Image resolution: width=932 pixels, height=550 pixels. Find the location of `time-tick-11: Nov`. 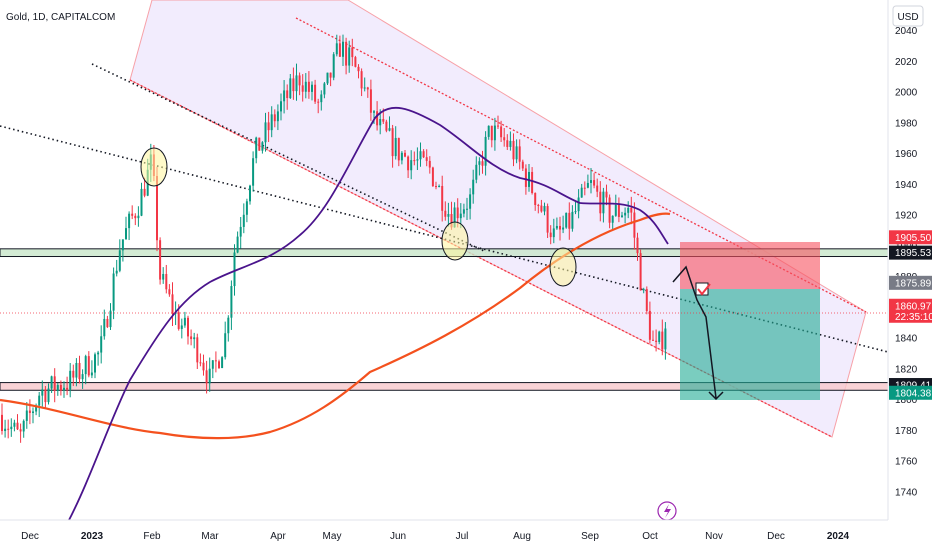

time-tick-11: Nov is located at coordinates (714, 536).